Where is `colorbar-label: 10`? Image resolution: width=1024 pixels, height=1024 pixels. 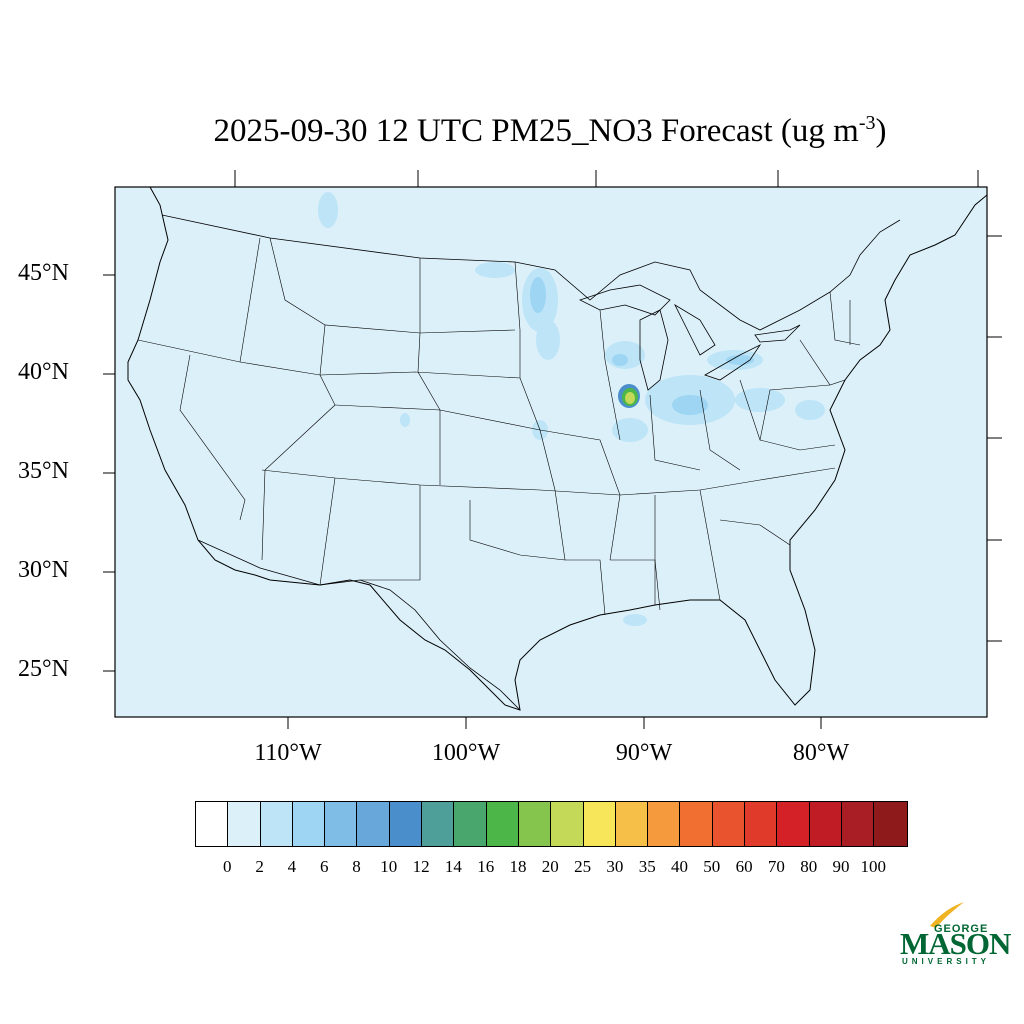 colorbar-label: 10 is located at coordinates (389, 866).